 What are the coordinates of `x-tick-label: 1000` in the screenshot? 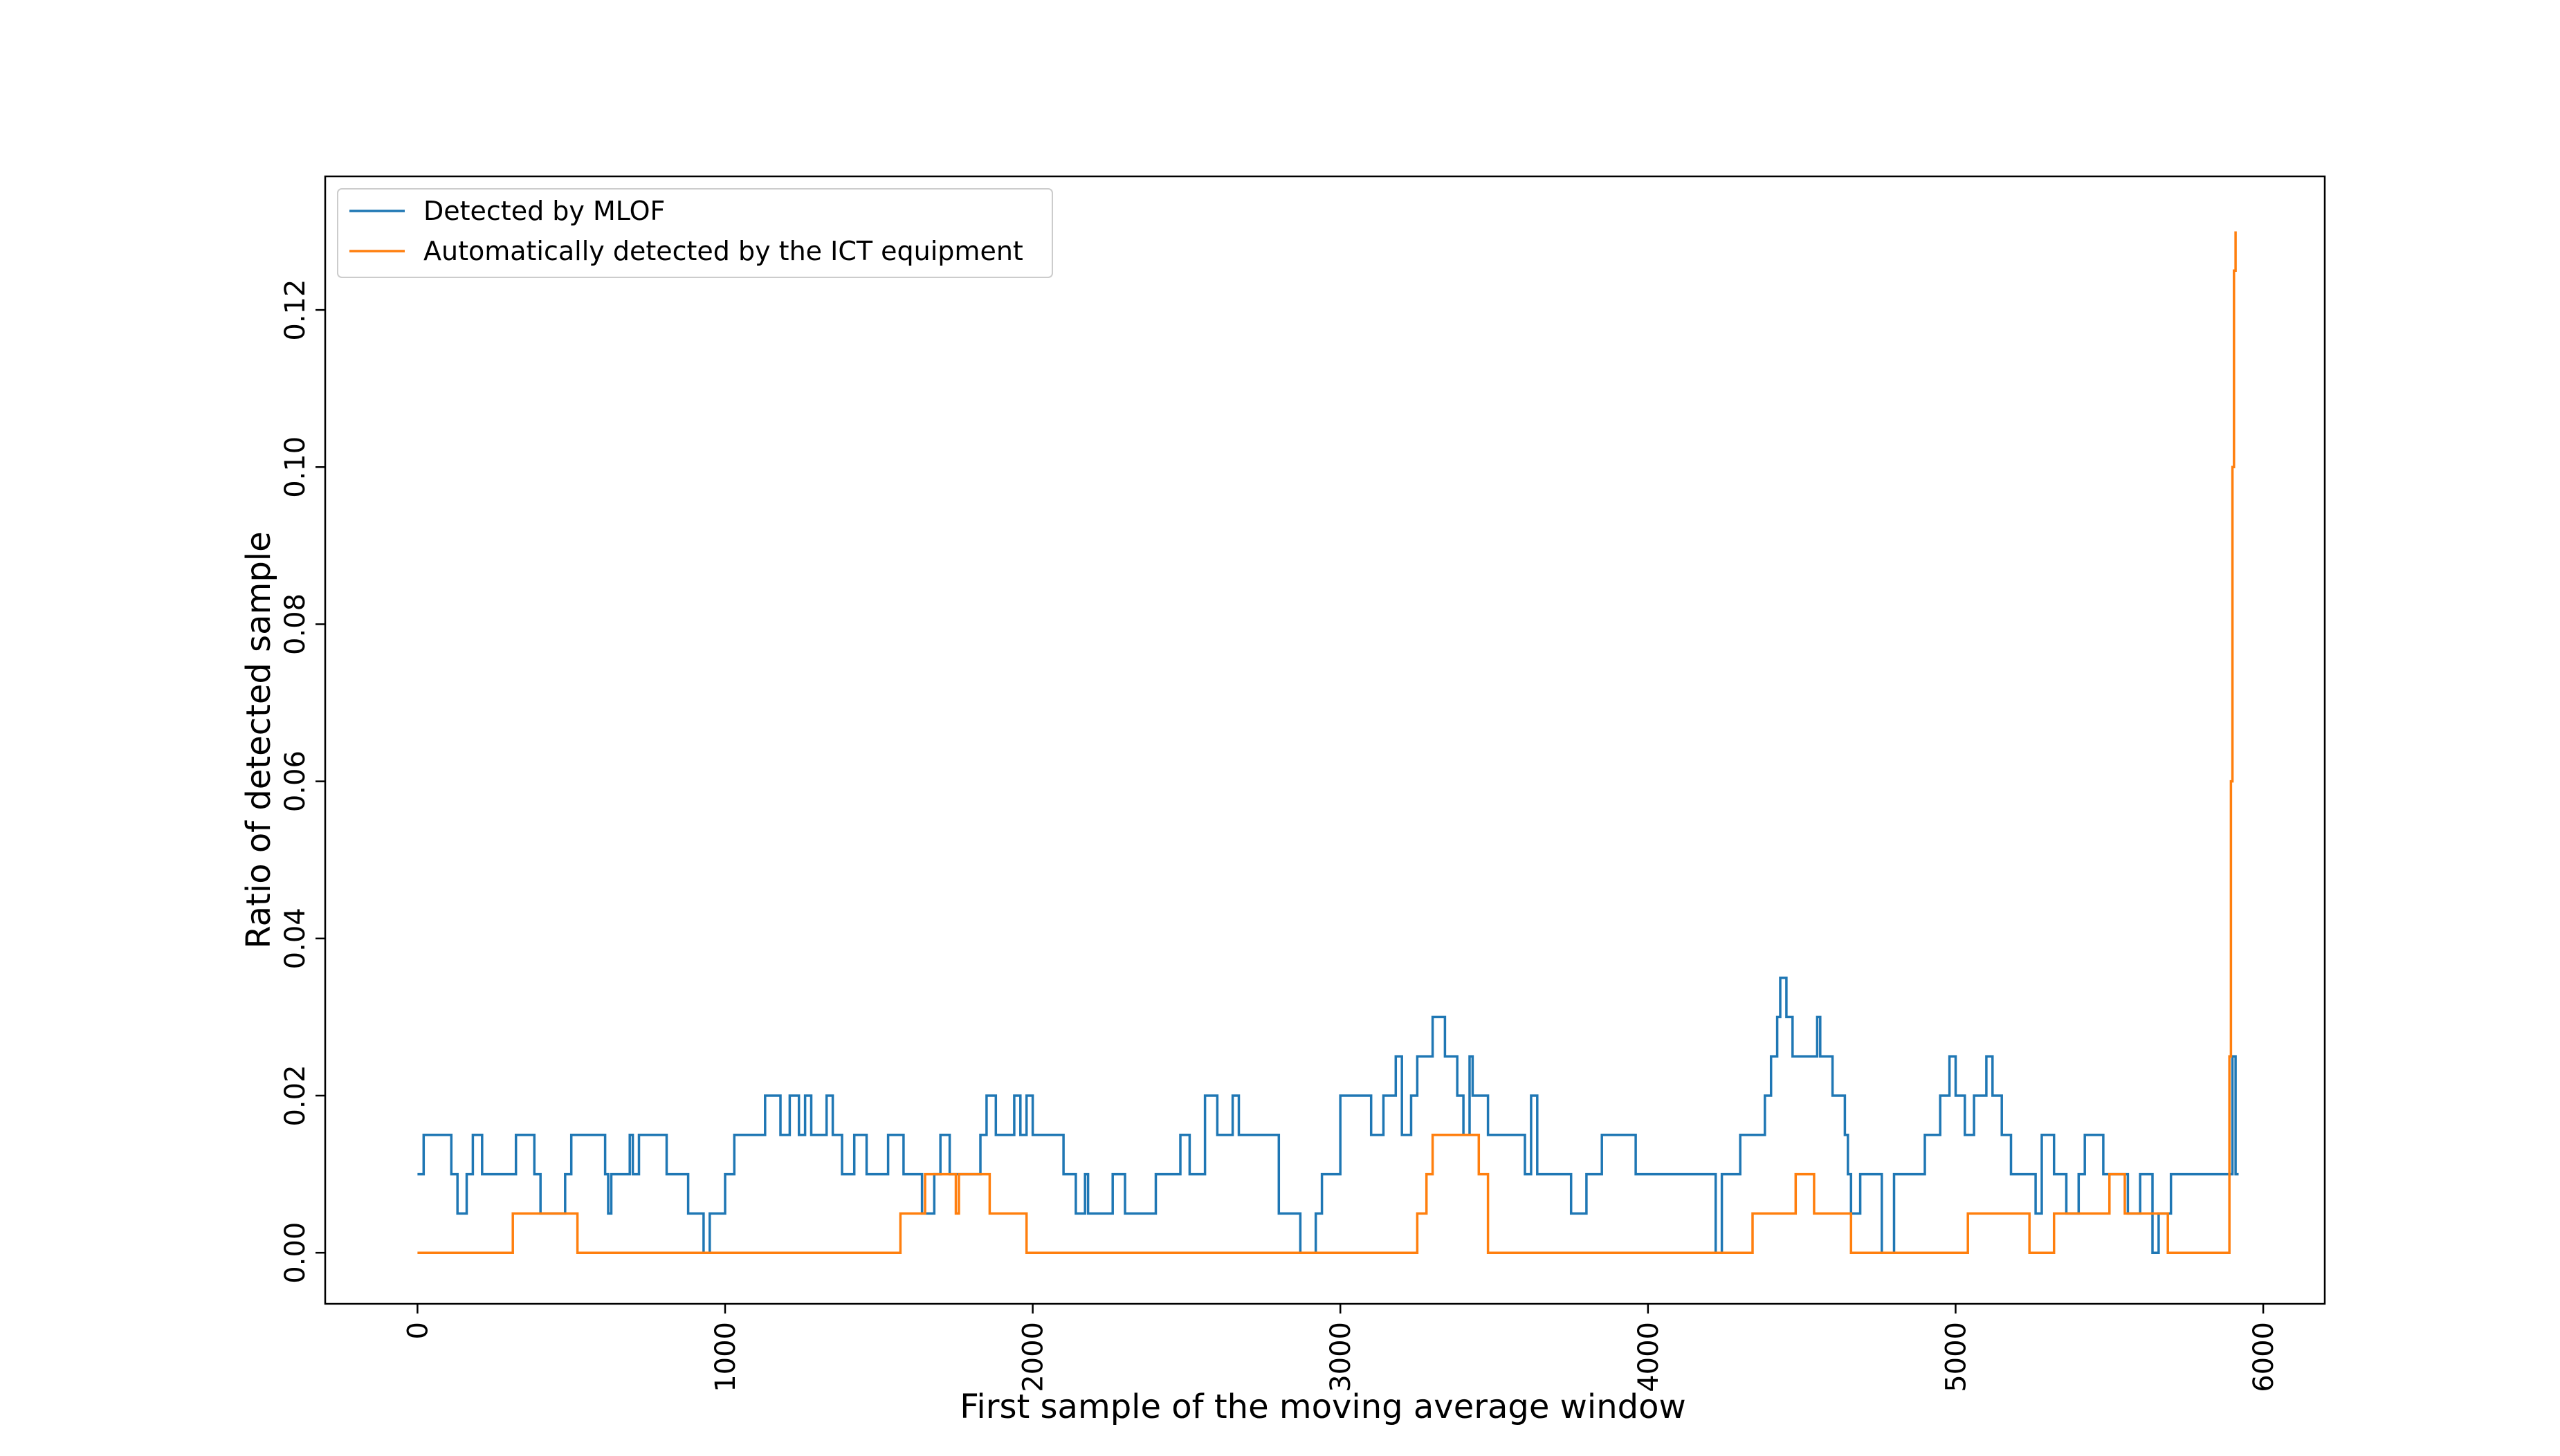 It's located at (726, 1357).